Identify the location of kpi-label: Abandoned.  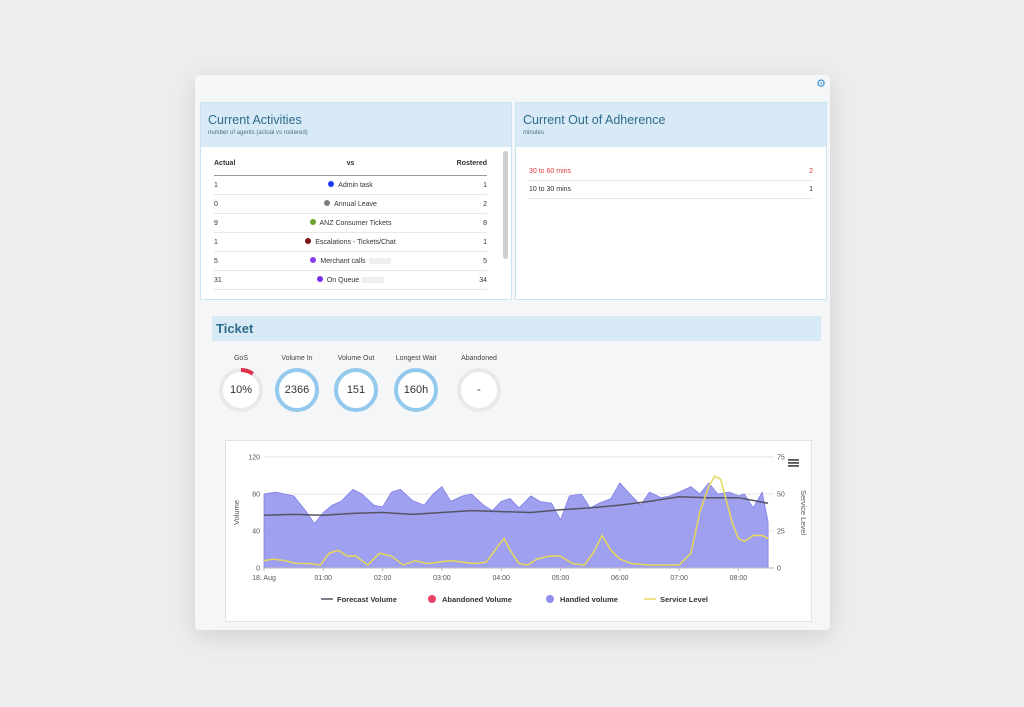
(479, 358).